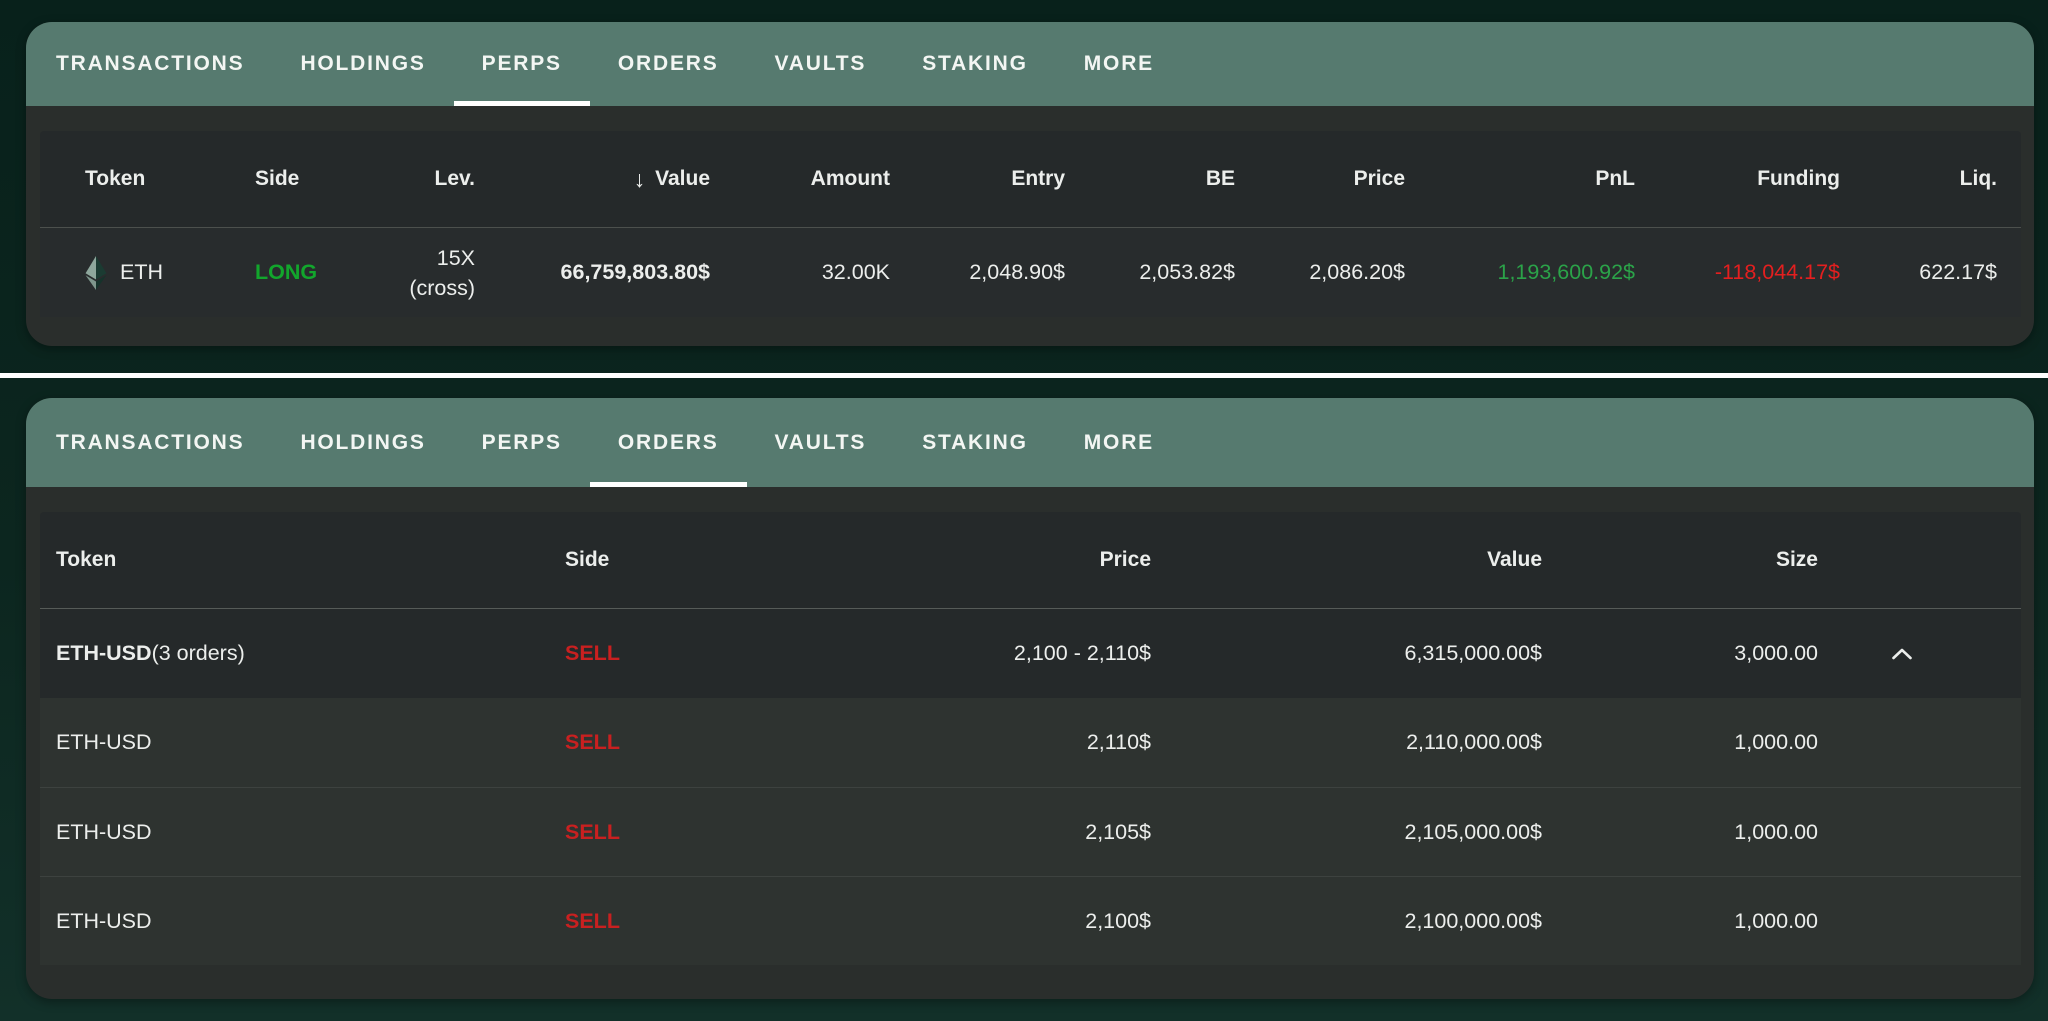  What do you see at coordinates (1017, 272) in the screenshot?
I see `position-entry: 2,048.90$` at bounding box center [1017, 272].